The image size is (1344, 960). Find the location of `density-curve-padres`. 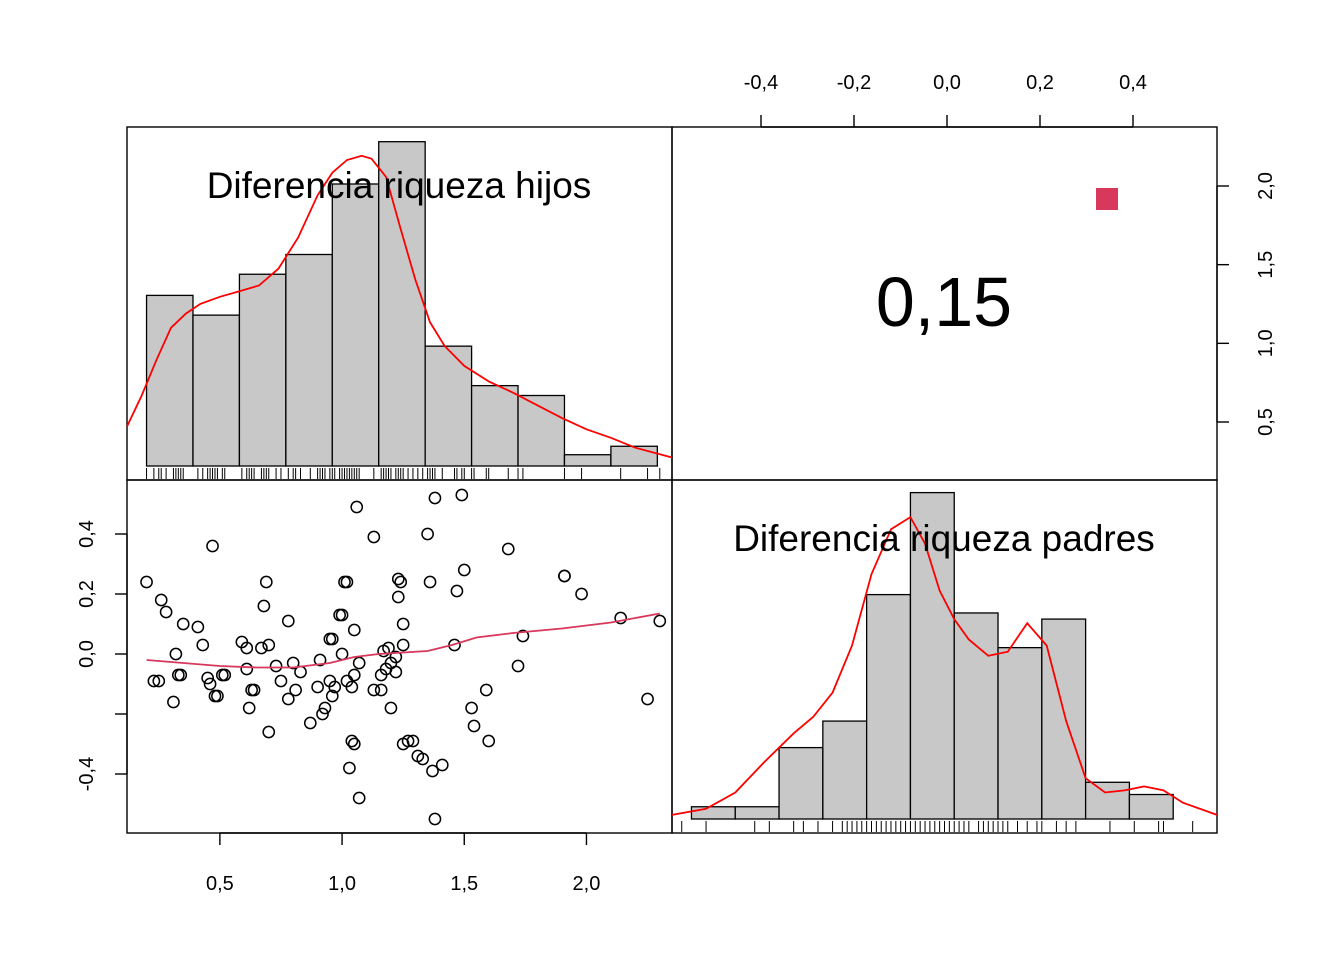

density-curve-padres is located at coordinates (944, 665).